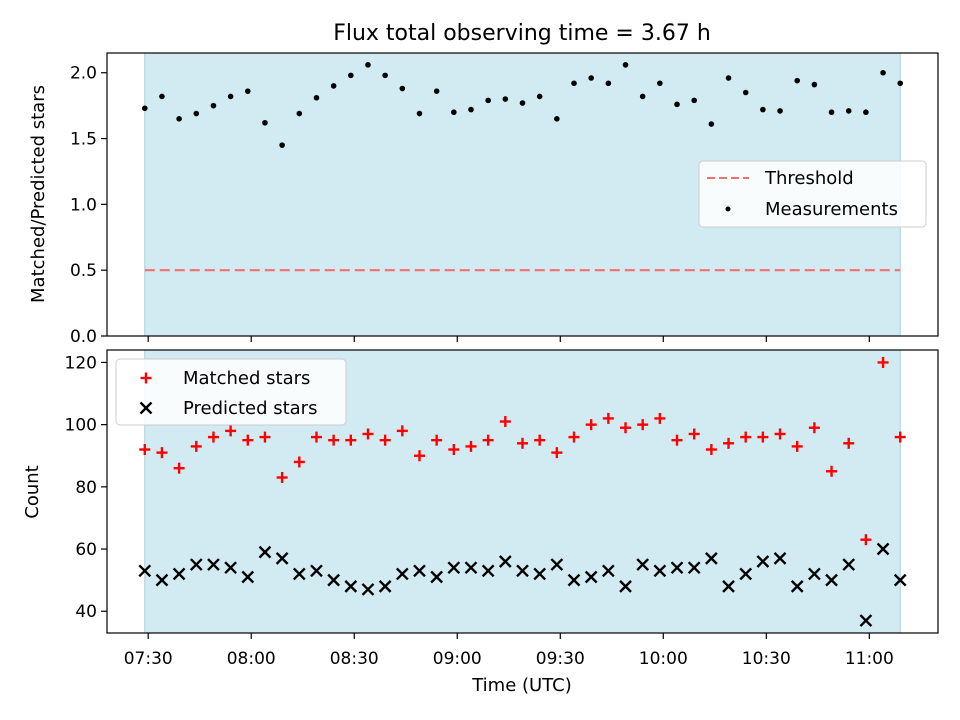  I want to click on top-ytick-label: 2.0, so click(83, 74).